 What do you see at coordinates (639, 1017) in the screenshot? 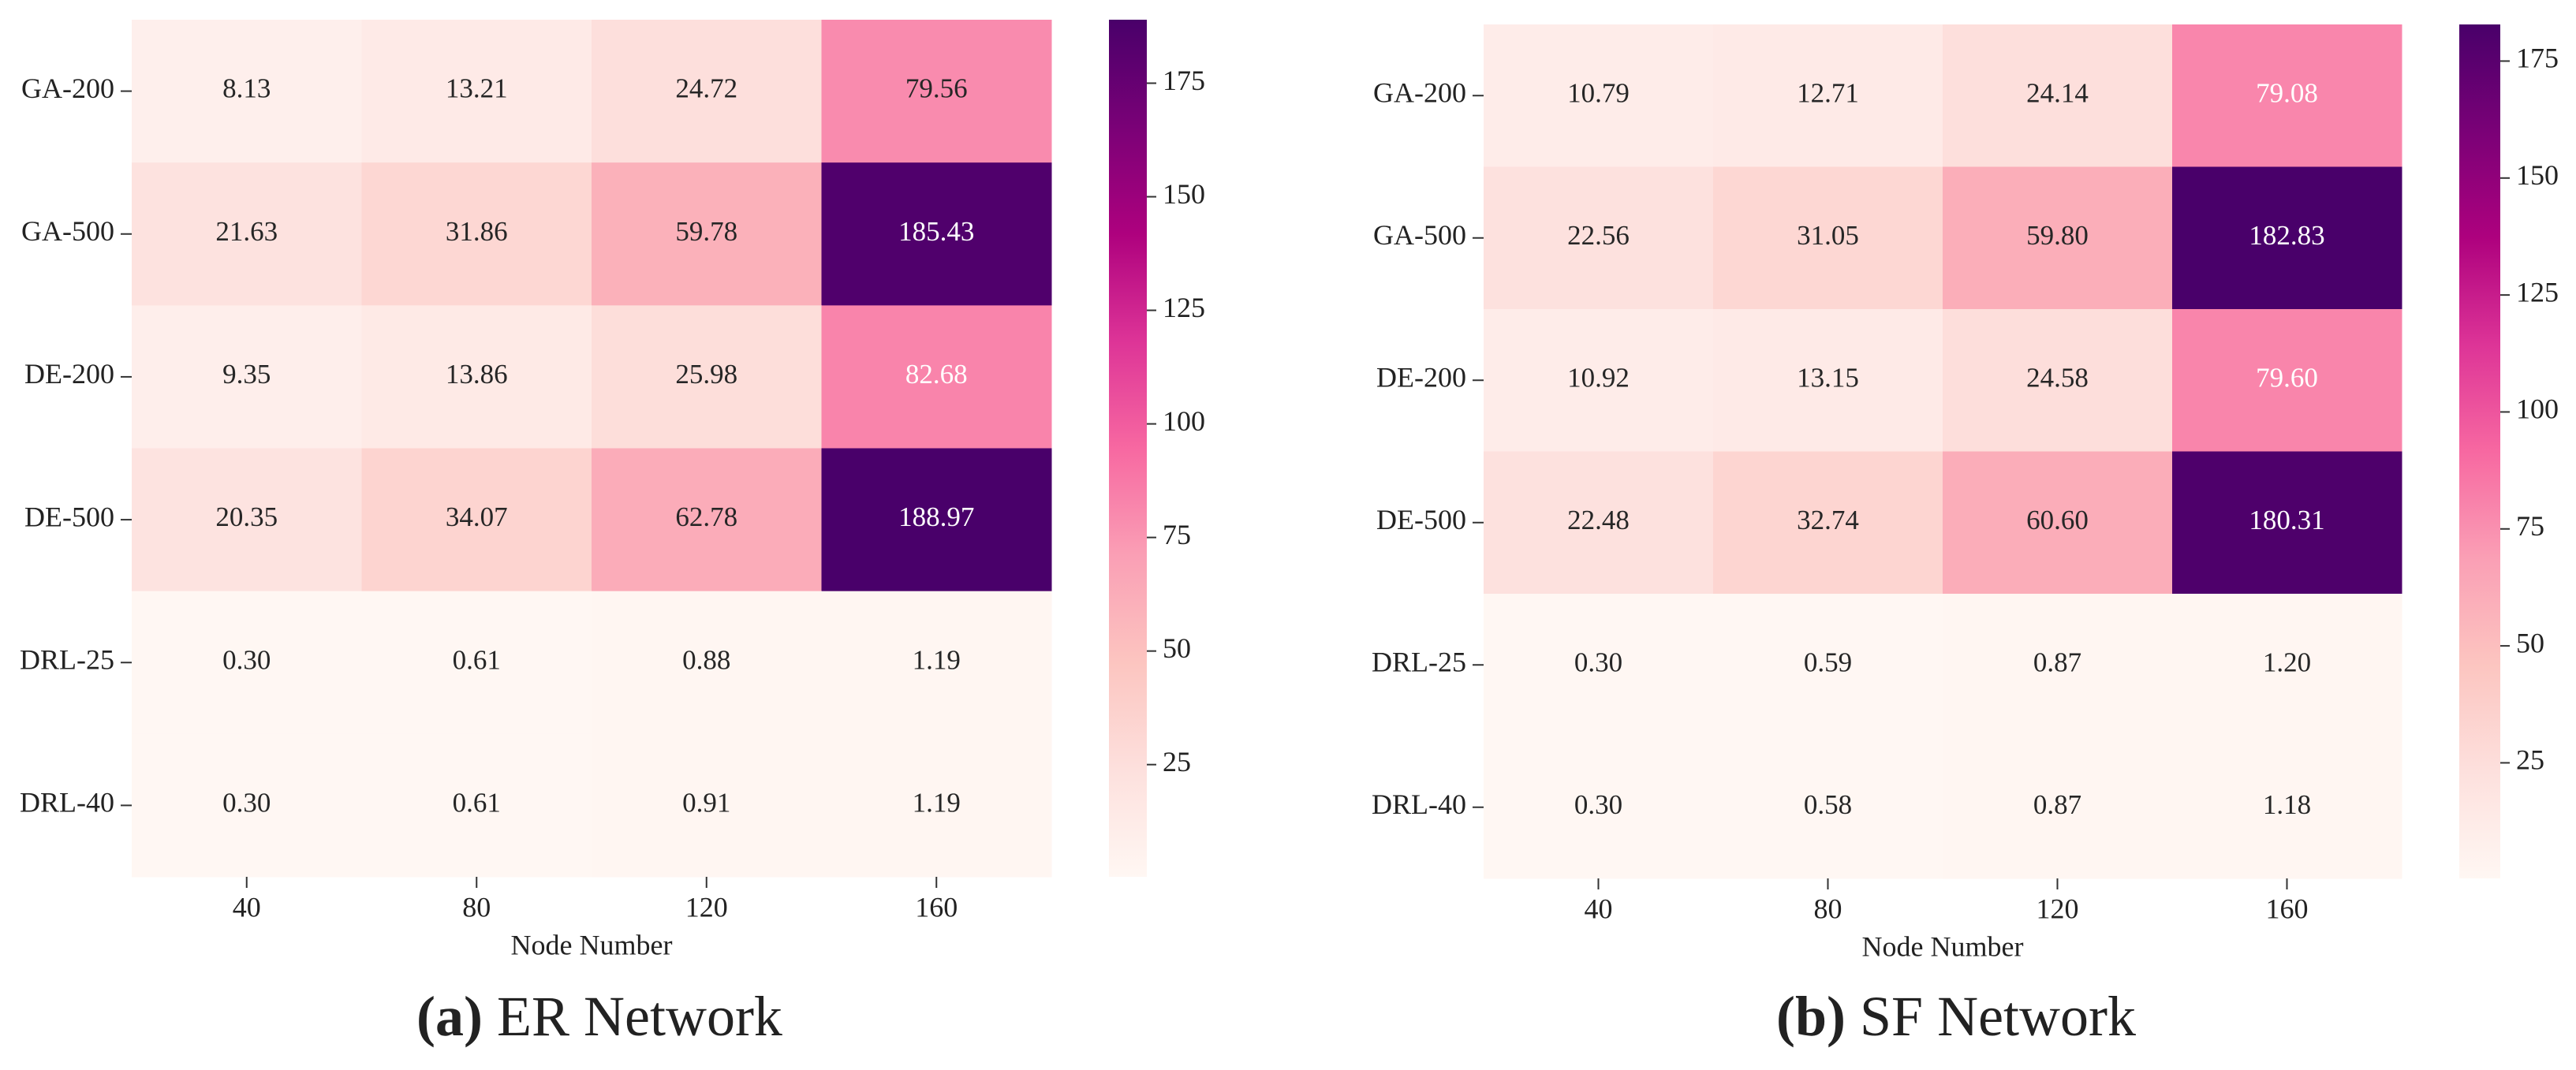
I see `caption-text: ER Network` at bounding box center [639, 1017].